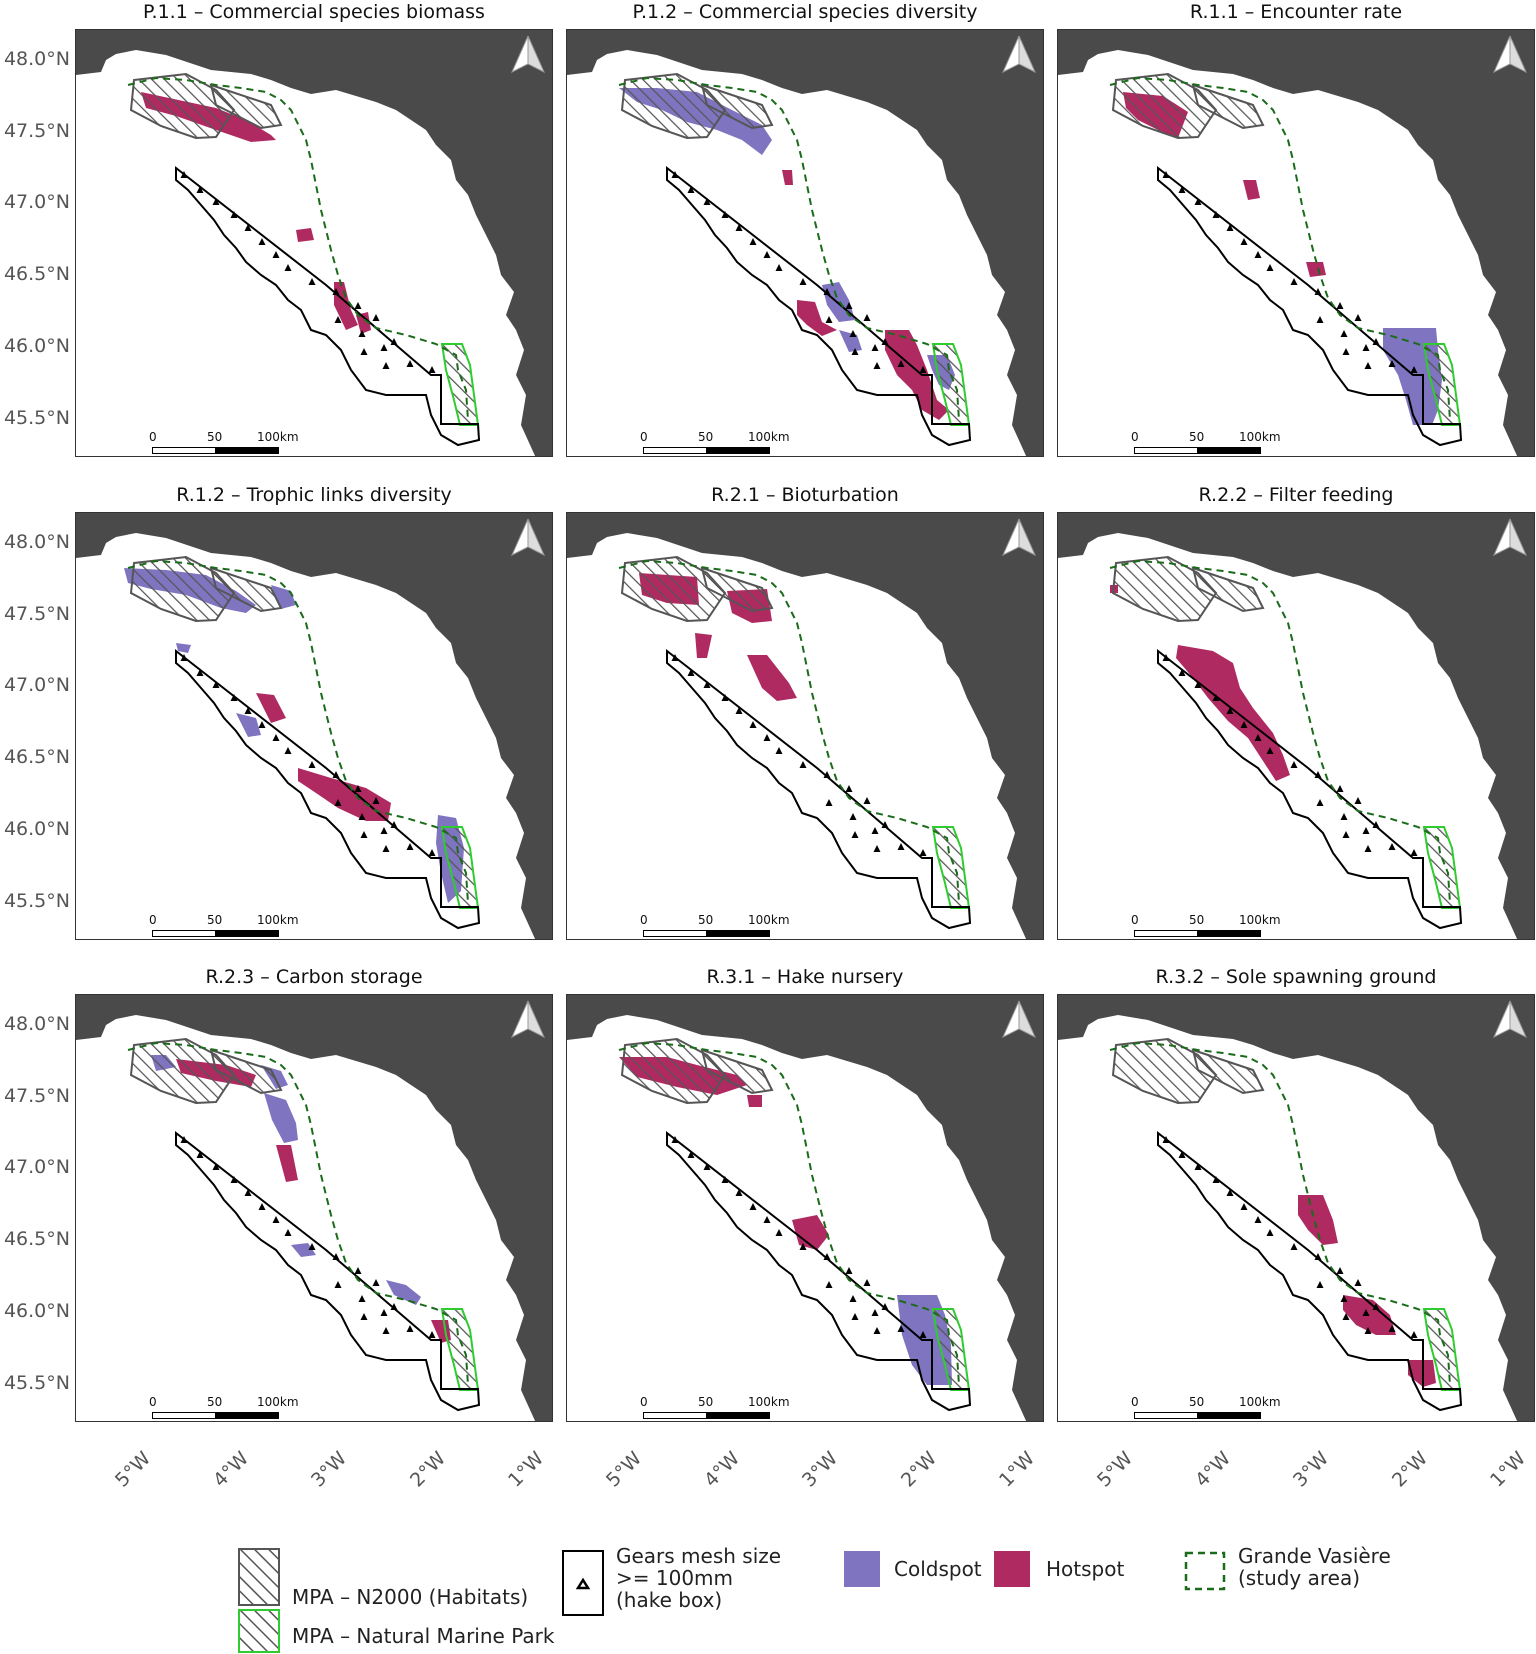 The width and height of the screenshot is (1536, 1654). What do you see at coordinates (1299, 1578) in the screenshot?
I see `legend-gv-line2: (study area)` at bounding box center [1299, 1578].